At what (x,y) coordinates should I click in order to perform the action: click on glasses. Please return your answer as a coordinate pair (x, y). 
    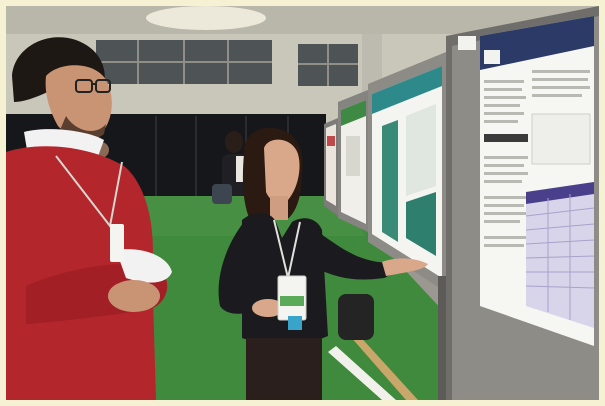
    Looking at the image, I should click on (93, 86).